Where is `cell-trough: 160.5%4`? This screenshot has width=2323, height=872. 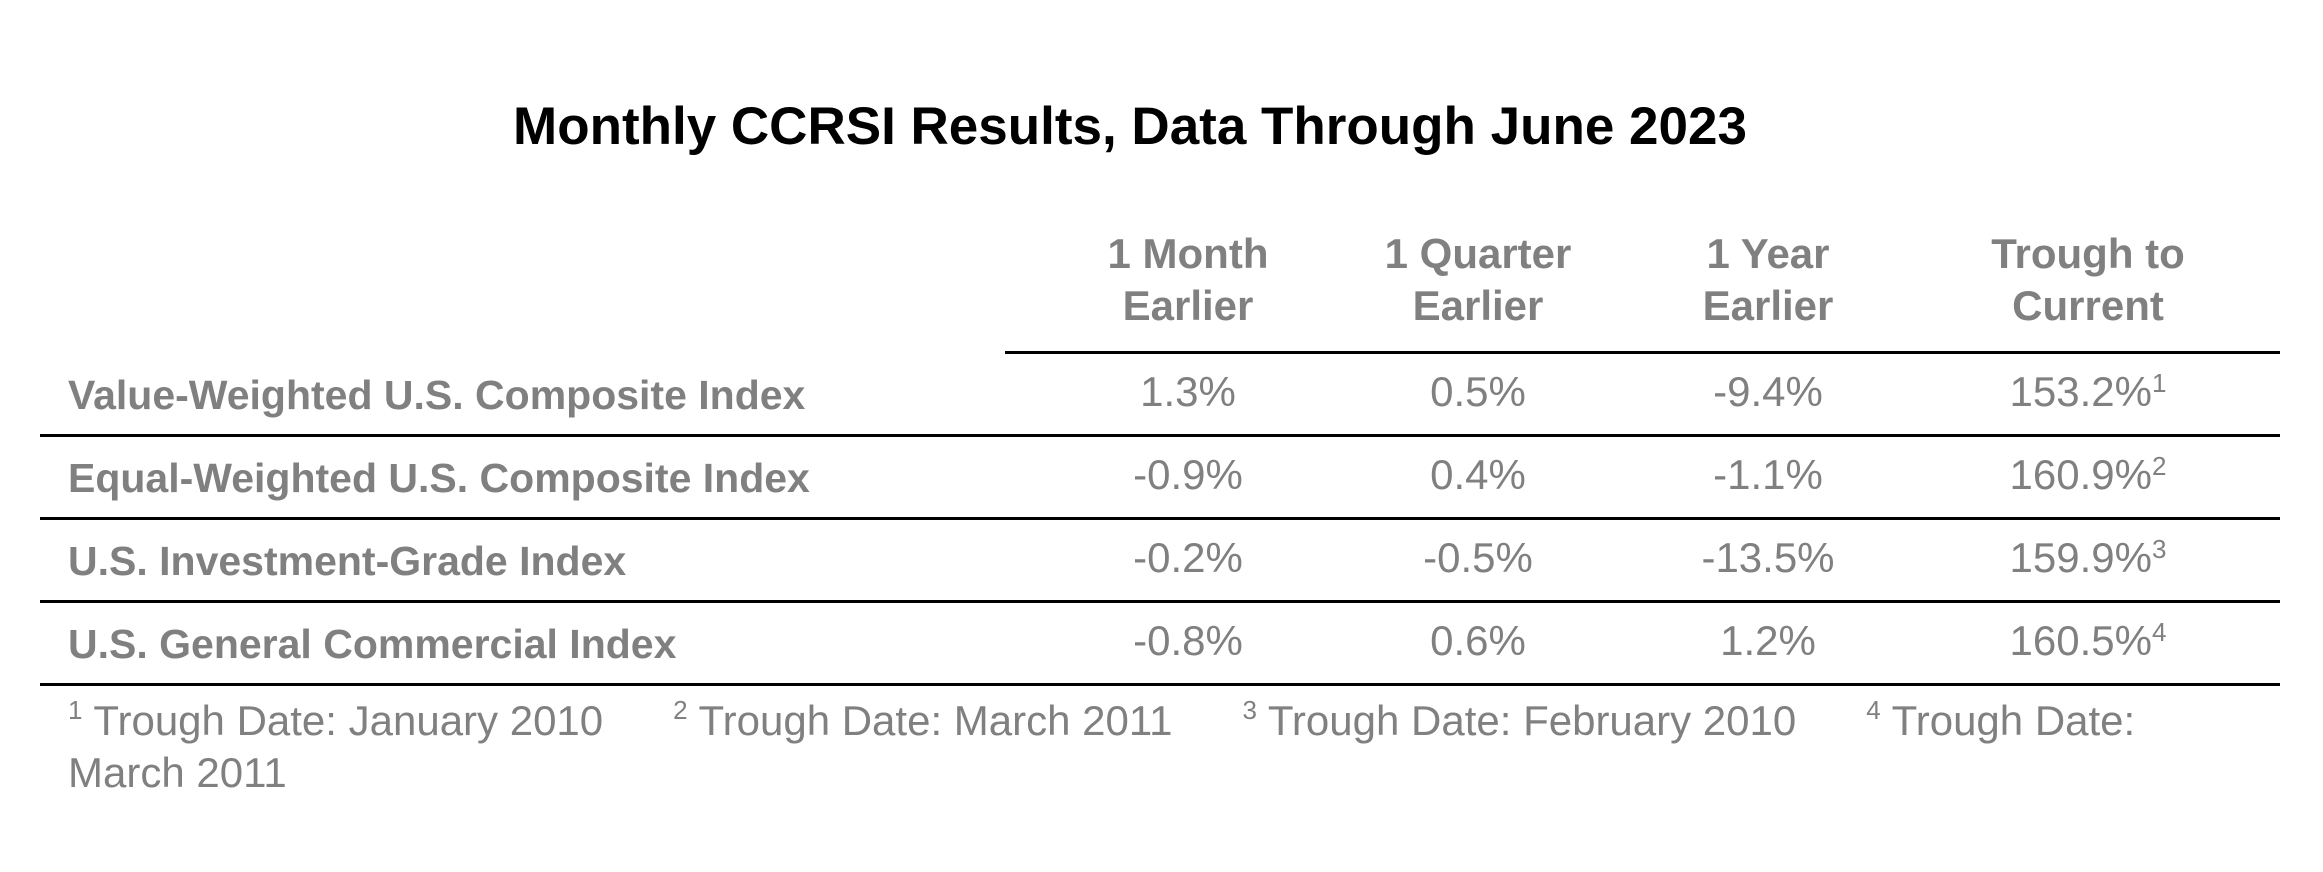
cell-trough: 160.5%4 is located at coordinates (2088, 641).